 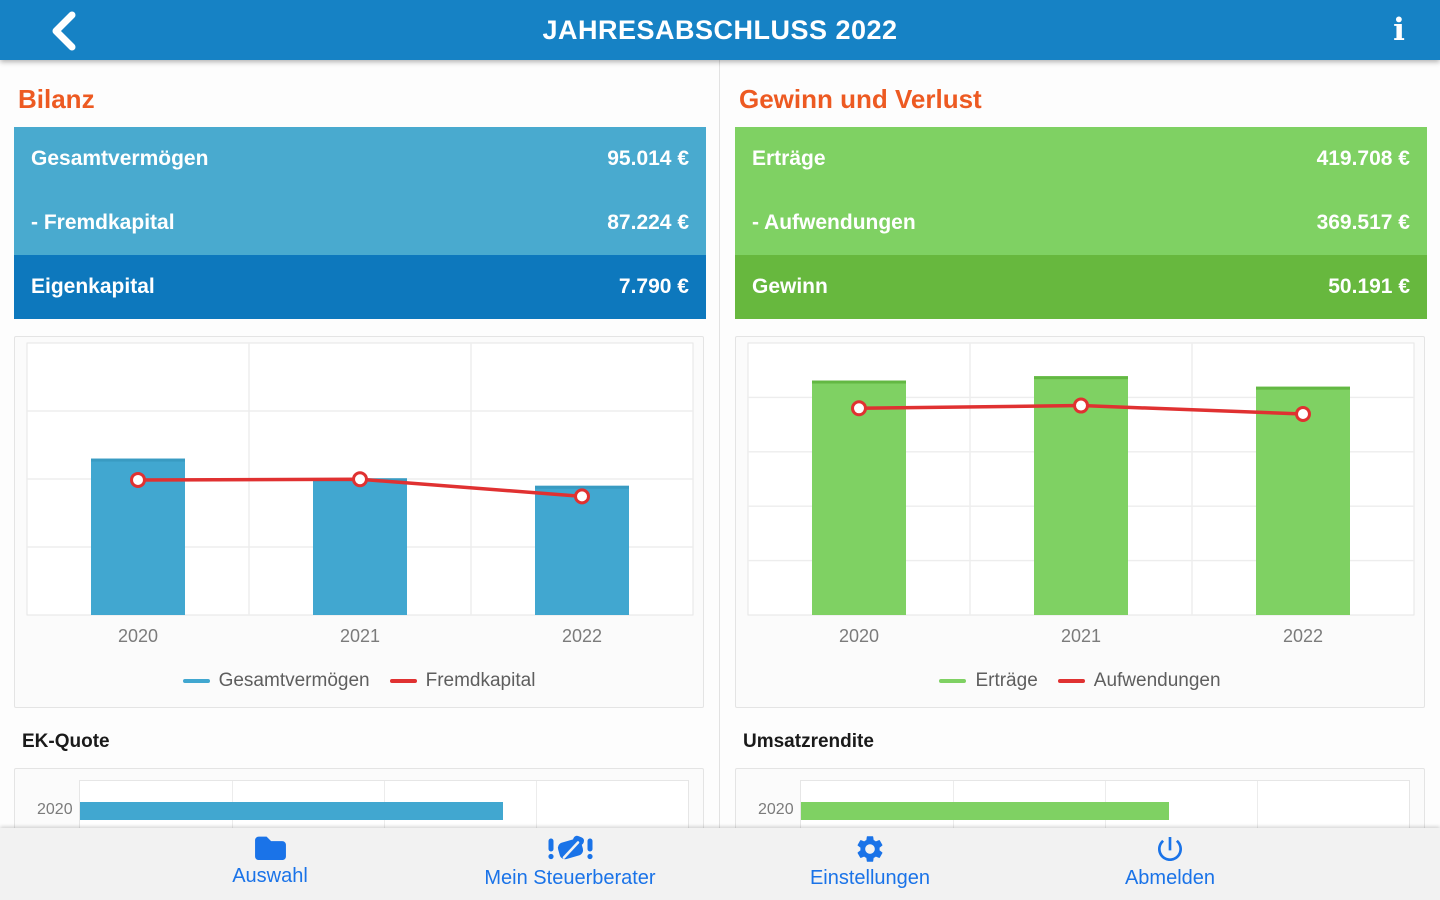 What do you see at coordinates (570, 864) in the screenshot?
I see `nav-item-mein-steuerberater: Mein Steuerberater` at bounding box center [570, 864].